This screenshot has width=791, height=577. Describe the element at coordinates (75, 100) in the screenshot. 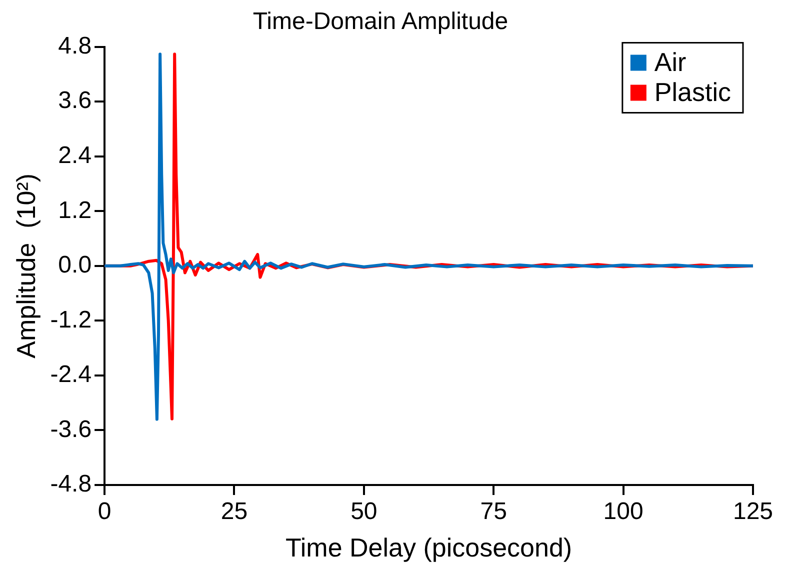

I see `y-tick-label: 3.6` at that location.